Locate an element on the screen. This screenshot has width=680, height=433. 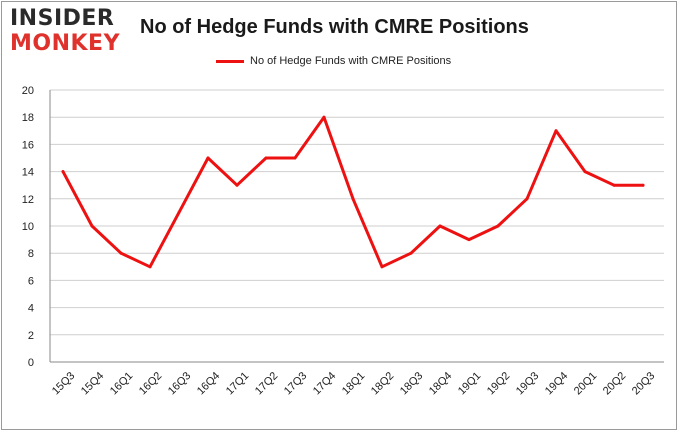
x-tick-label: 20Q2 is located at coordinates (615, 384).